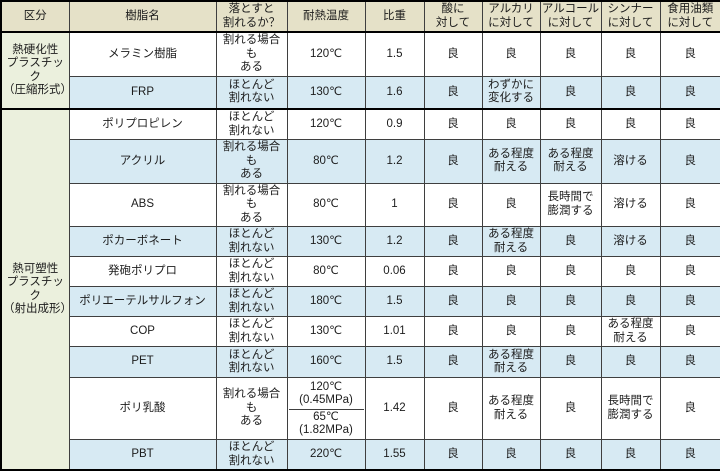 The width and height of the screenshot is (720, 471). Describe the element at coordinates (326, 301) in the screenshot. I see `heat-cell: 180℃` at that location.